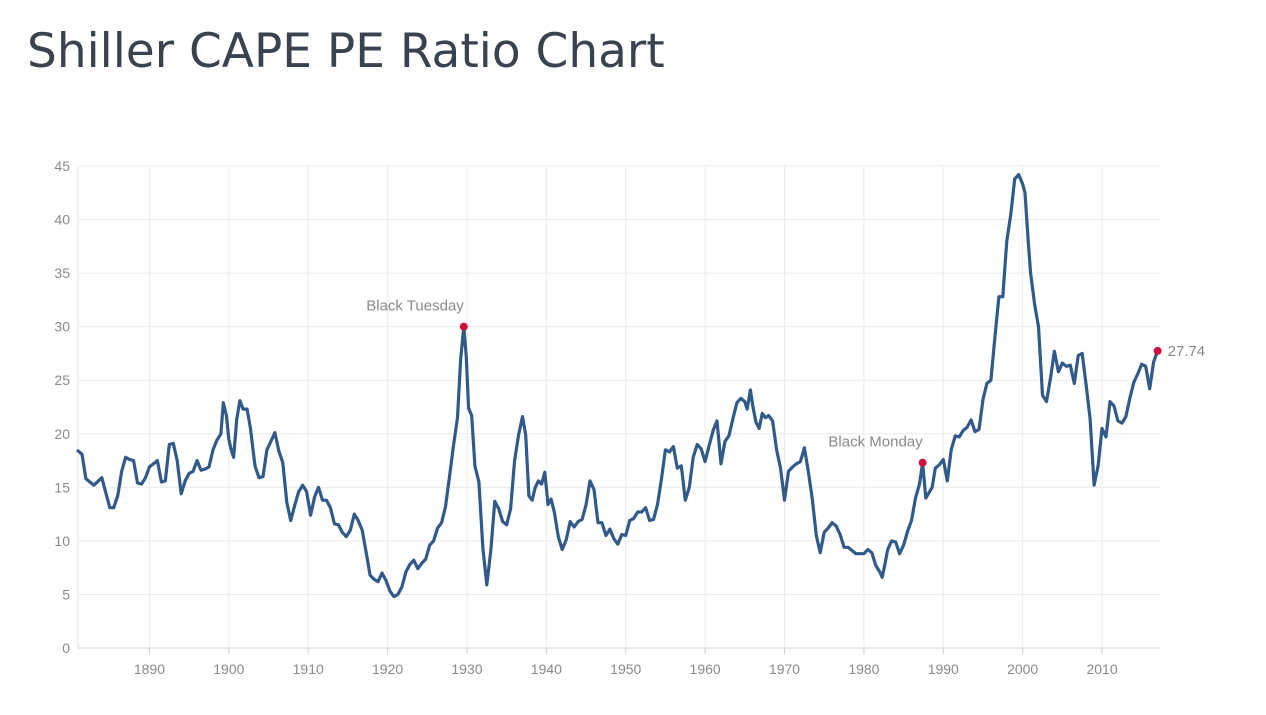  What do you see at coordinates (784, 669) in the screenshot?
I see `x-tick-label: 1970` at bounding box center [784, 669].